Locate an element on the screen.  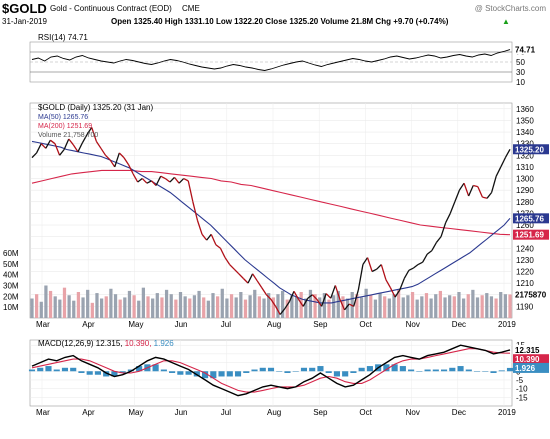
macd-tick-label: -10 is located at coordinates (522, 389).